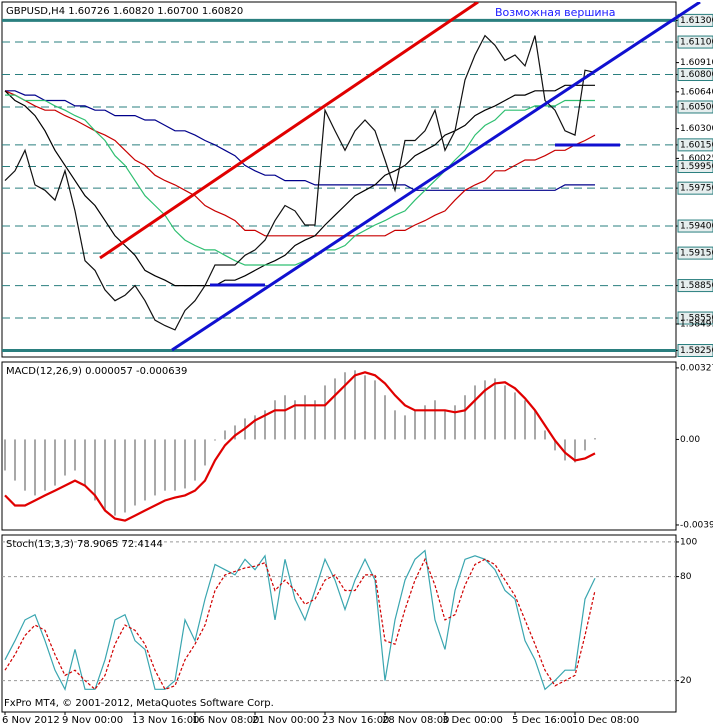  I want to click on y-tick-label: 1.59400, so click(696, 227).